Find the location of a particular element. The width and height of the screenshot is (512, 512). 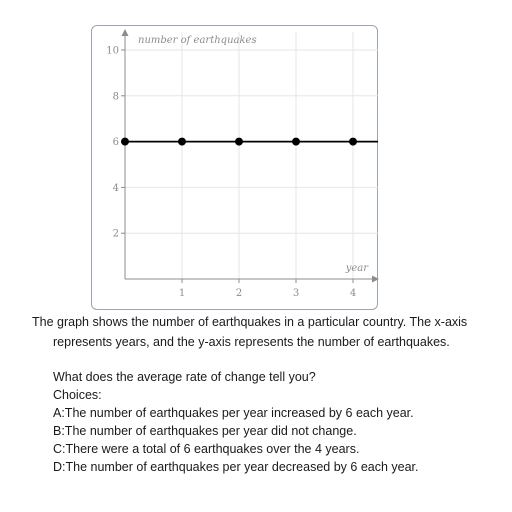

y-tick-label-6: 6 is located at coordinates (116, 142).